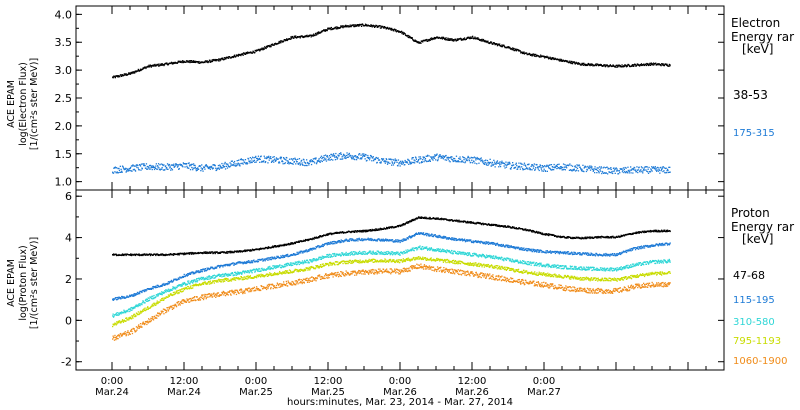 This screenshot has height=410, width=800. I want to click on electron-ytick-label: 2.5, so click(64, 98).